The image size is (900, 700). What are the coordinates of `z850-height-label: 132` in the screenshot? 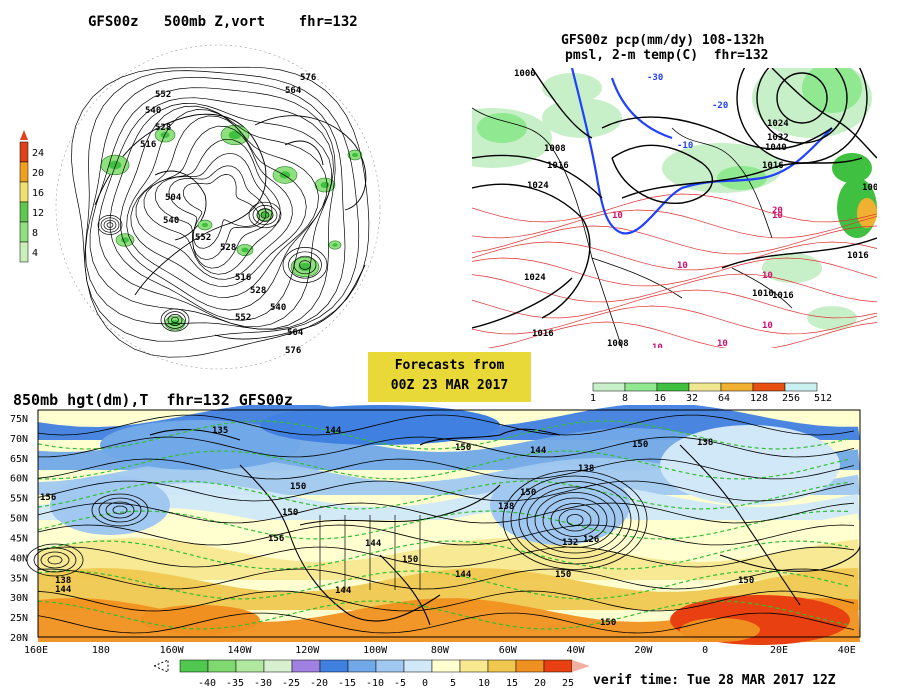 It's located at (570, 543).